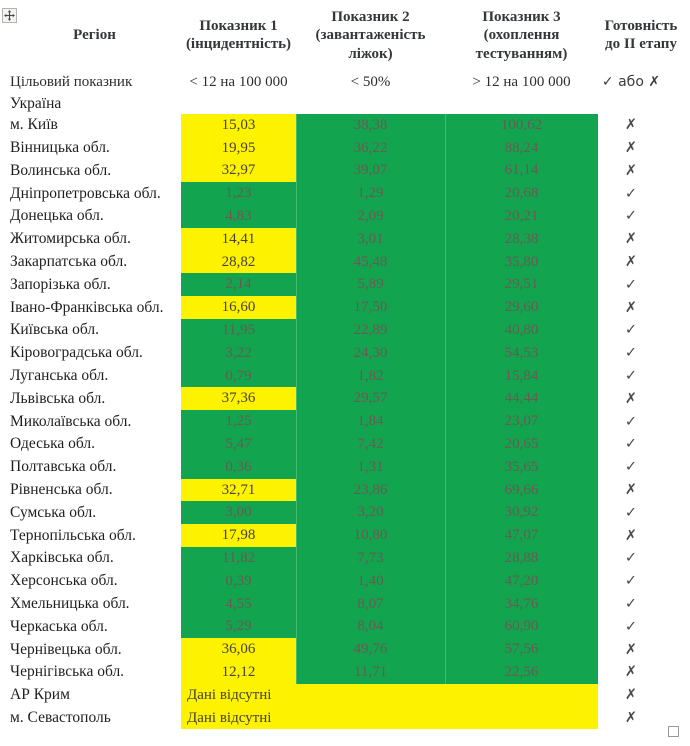 The image size is (690, 746). Describe the element at coordinates (71, 421) in the screenshot. I see `region-name: Миколаївська обл.` at that location.